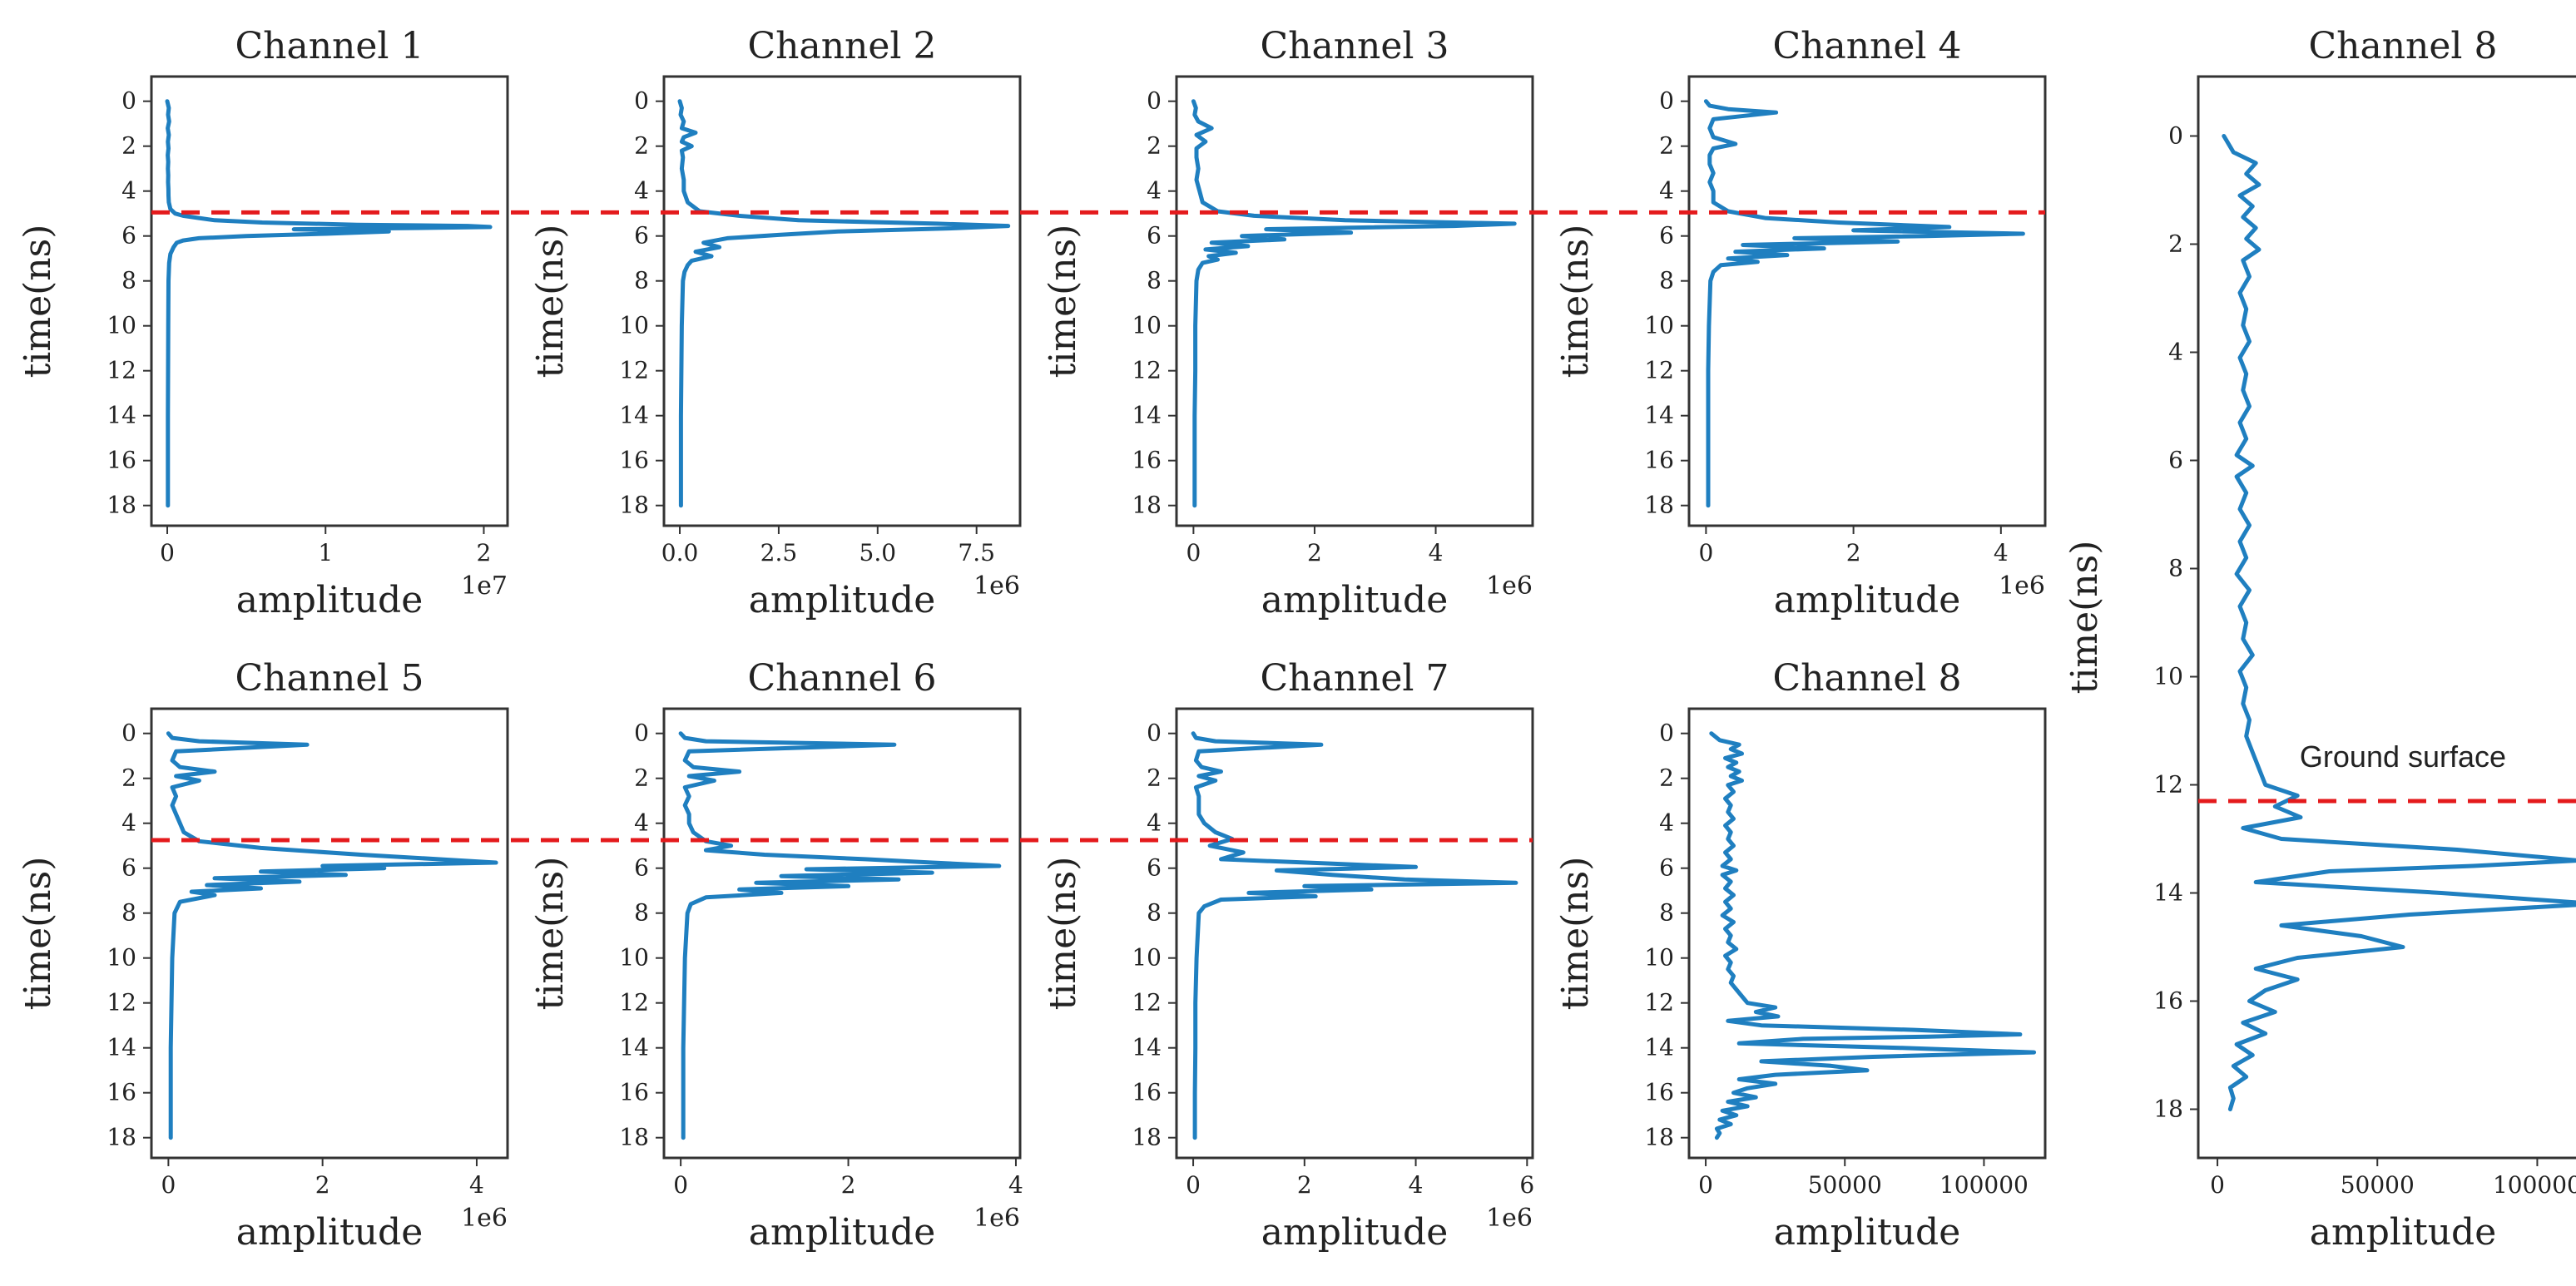 This screenshot has height=1286, width=2576. Describe the element at coordinates (2403, 756) in the screenshot. I see `ground-surface-annotation: Ground surface` at that location.